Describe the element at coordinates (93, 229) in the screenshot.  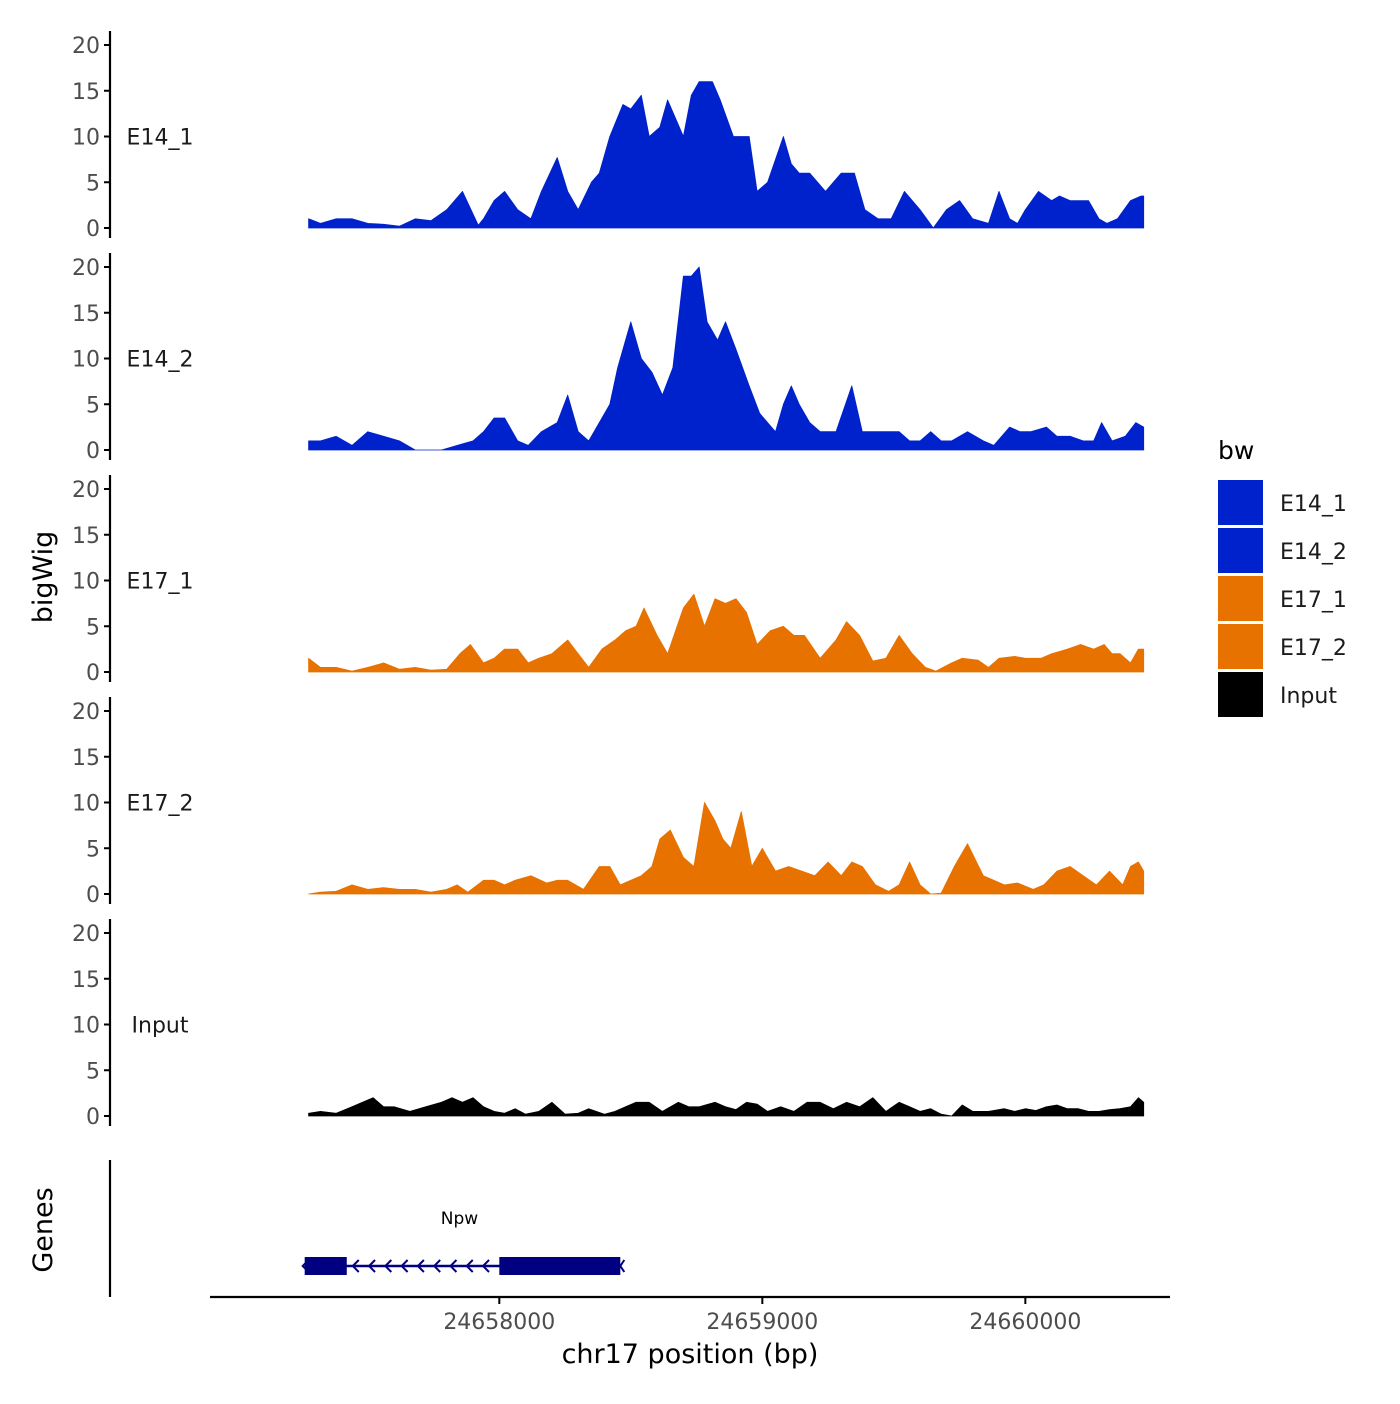
I see `y-tick-label-E14_1-0: 0` at that location.